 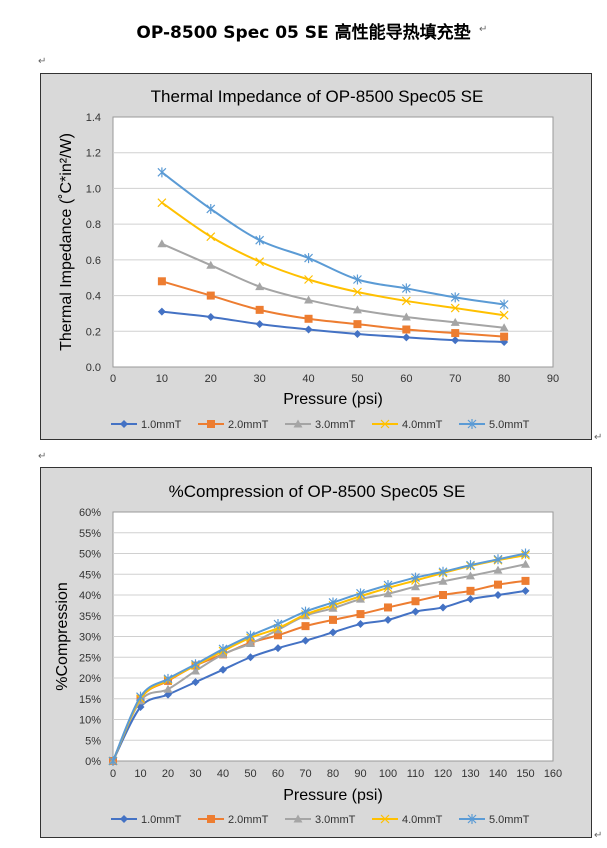 I want to click on document-title: OP-8500 Spec 05 SE 高性能导热填充垫, so click(x=303, y=33).